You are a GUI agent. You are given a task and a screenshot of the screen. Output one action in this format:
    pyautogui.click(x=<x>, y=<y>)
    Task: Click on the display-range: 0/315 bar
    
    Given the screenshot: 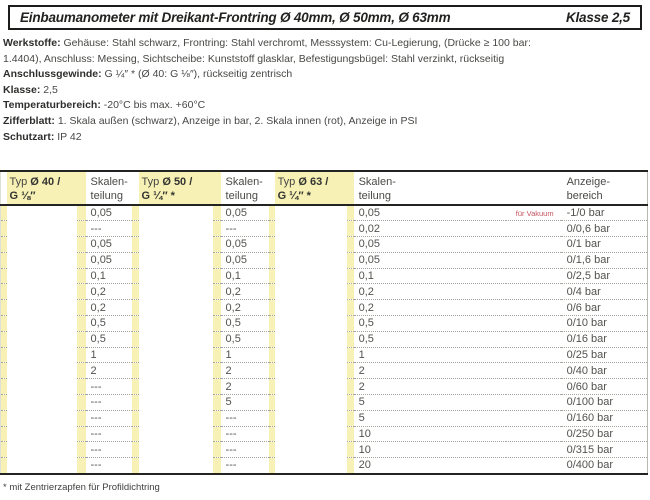 What is the action you would take?
    pyautogui.click(x=604, y=450)
    